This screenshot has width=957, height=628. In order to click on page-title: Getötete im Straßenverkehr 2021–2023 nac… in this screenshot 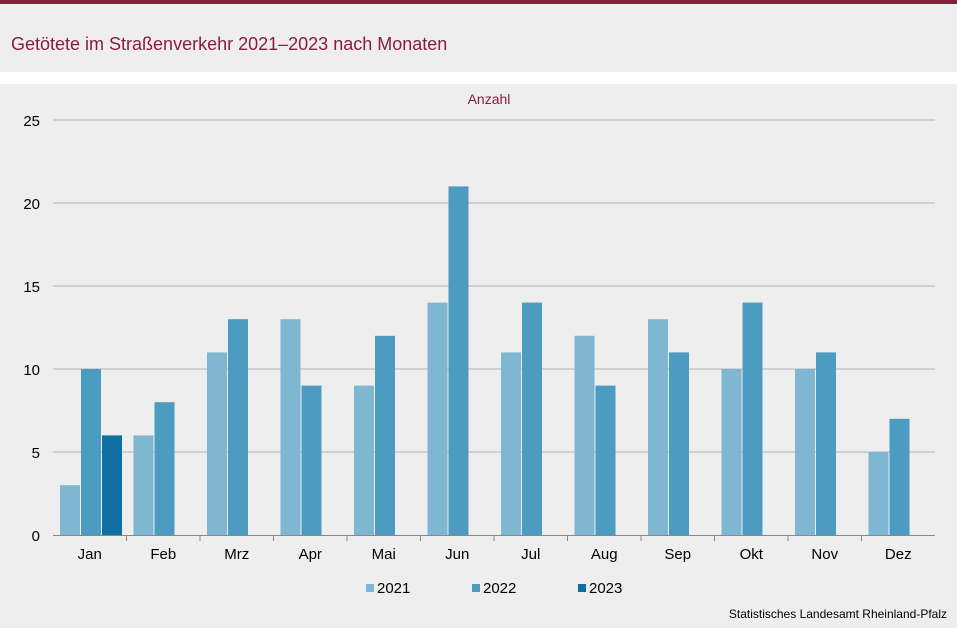, I will do `click(229, 44)`.